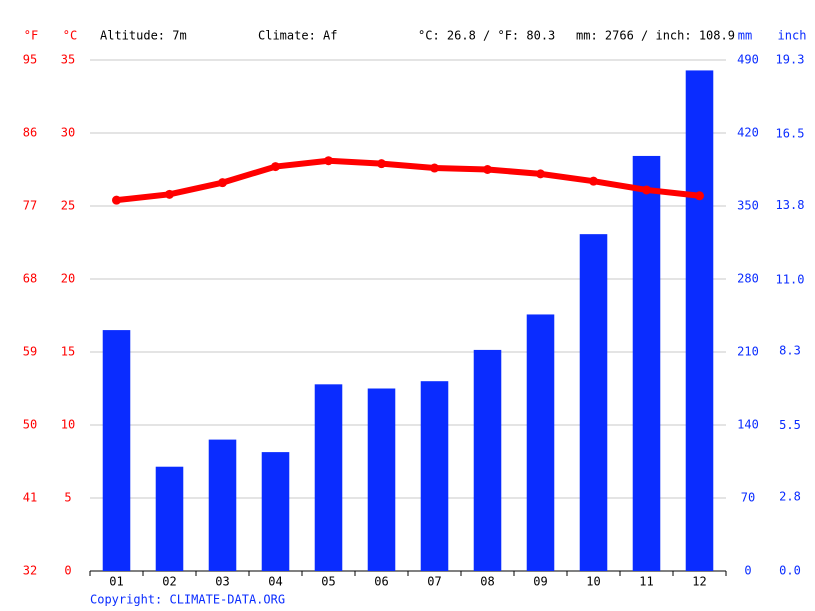 This screenshot has width=815, height=611. What do you see at coordinates (646, 582) in the screenshot?
I see `x-tick-label: 11` at bounding box center [646, 582].